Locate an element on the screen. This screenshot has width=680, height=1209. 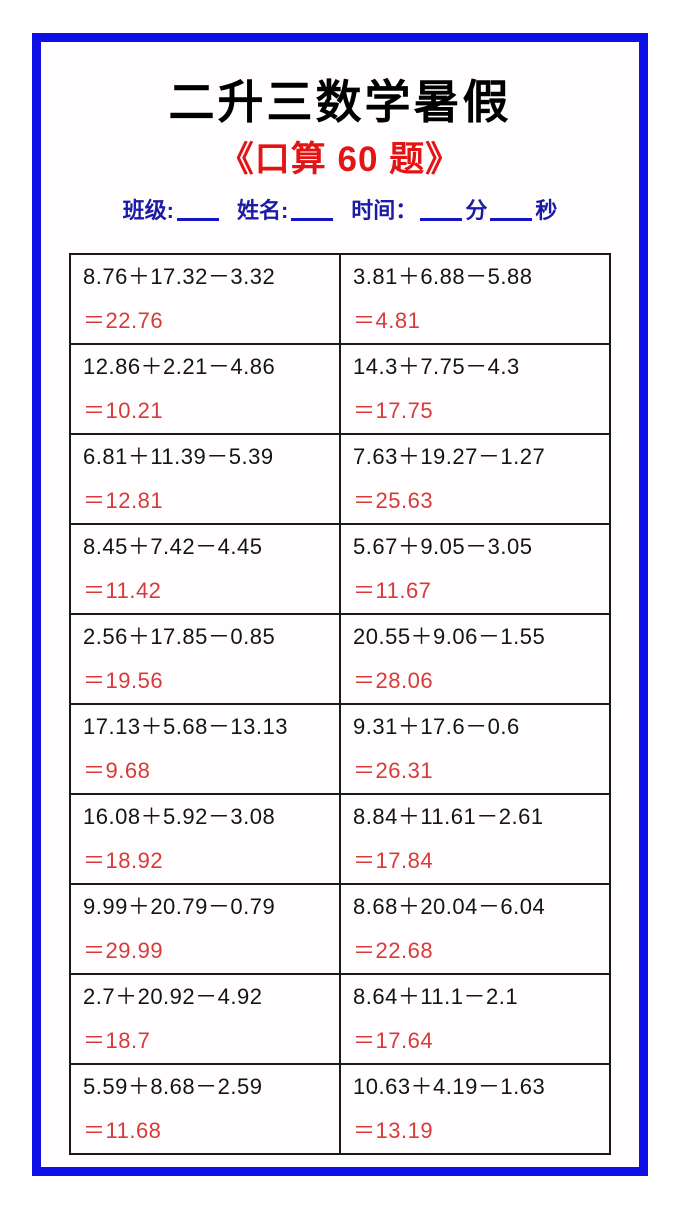
problem-answer: ＝22.68 is located at coordinates (393, 950).